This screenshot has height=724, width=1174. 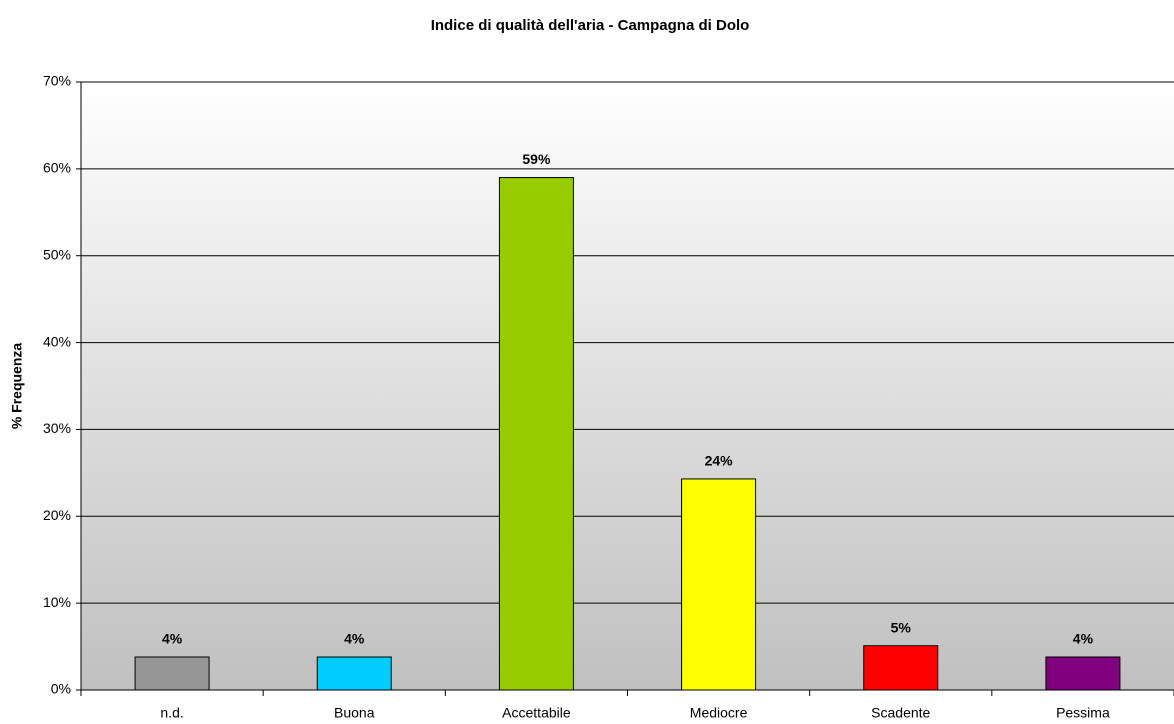 What do you see at coordinates (171, 713) in the screenshot?
I see `x-tick-label: n.d.` at bounding box center [171, 713].